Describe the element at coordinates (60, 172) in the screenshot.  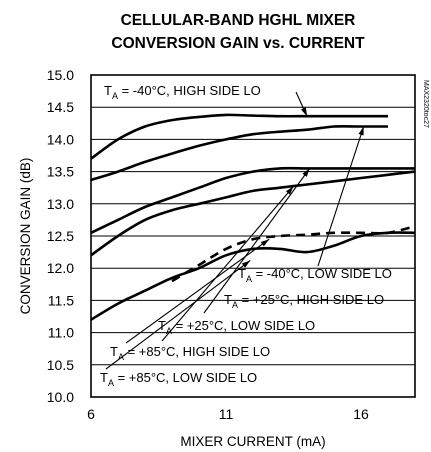
I see `y-tick-label: 13.5` at that location.